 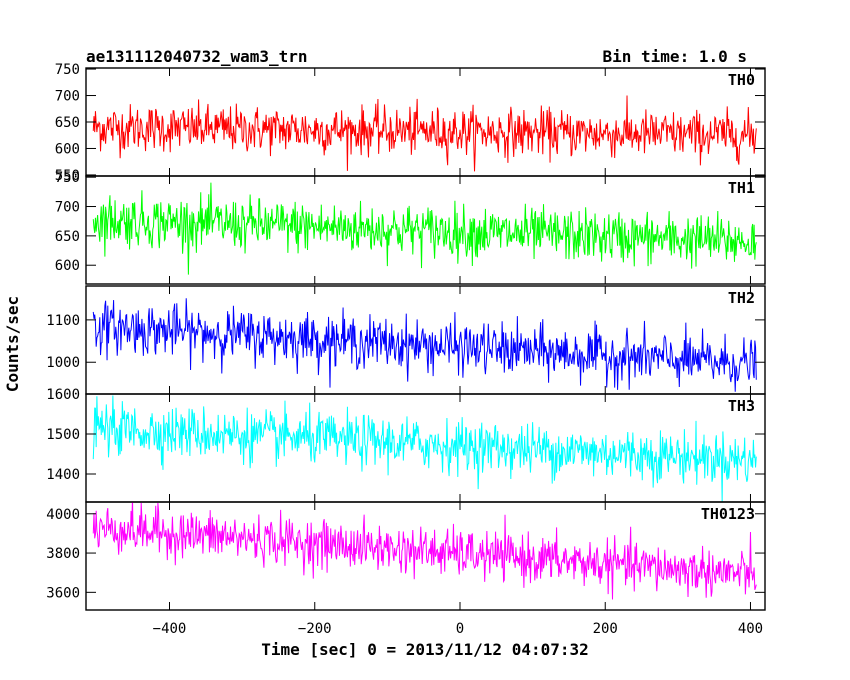 I want to click on x-tick-label-200: 200, so click(x=605, y=629).